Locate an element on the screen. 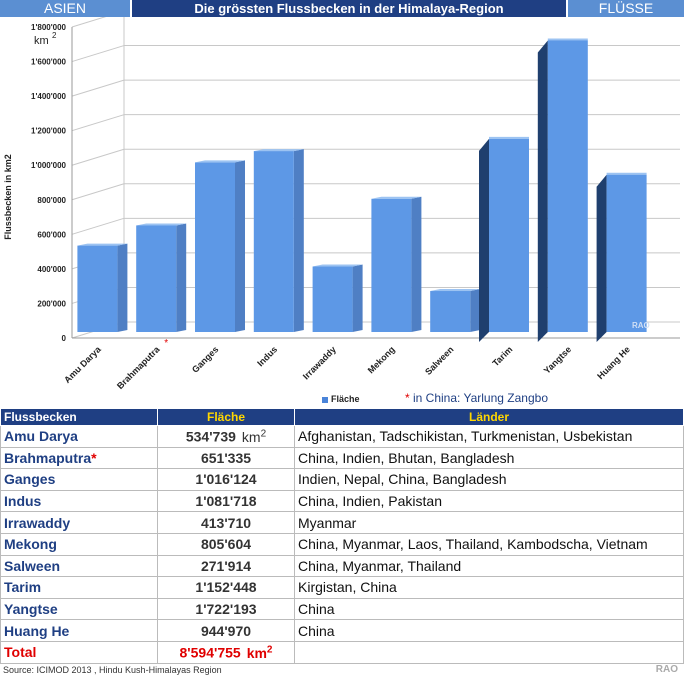 The height and width of the screenshot is (676, 684). river-name-cell: Ganges is located at coordinates (79, 479).